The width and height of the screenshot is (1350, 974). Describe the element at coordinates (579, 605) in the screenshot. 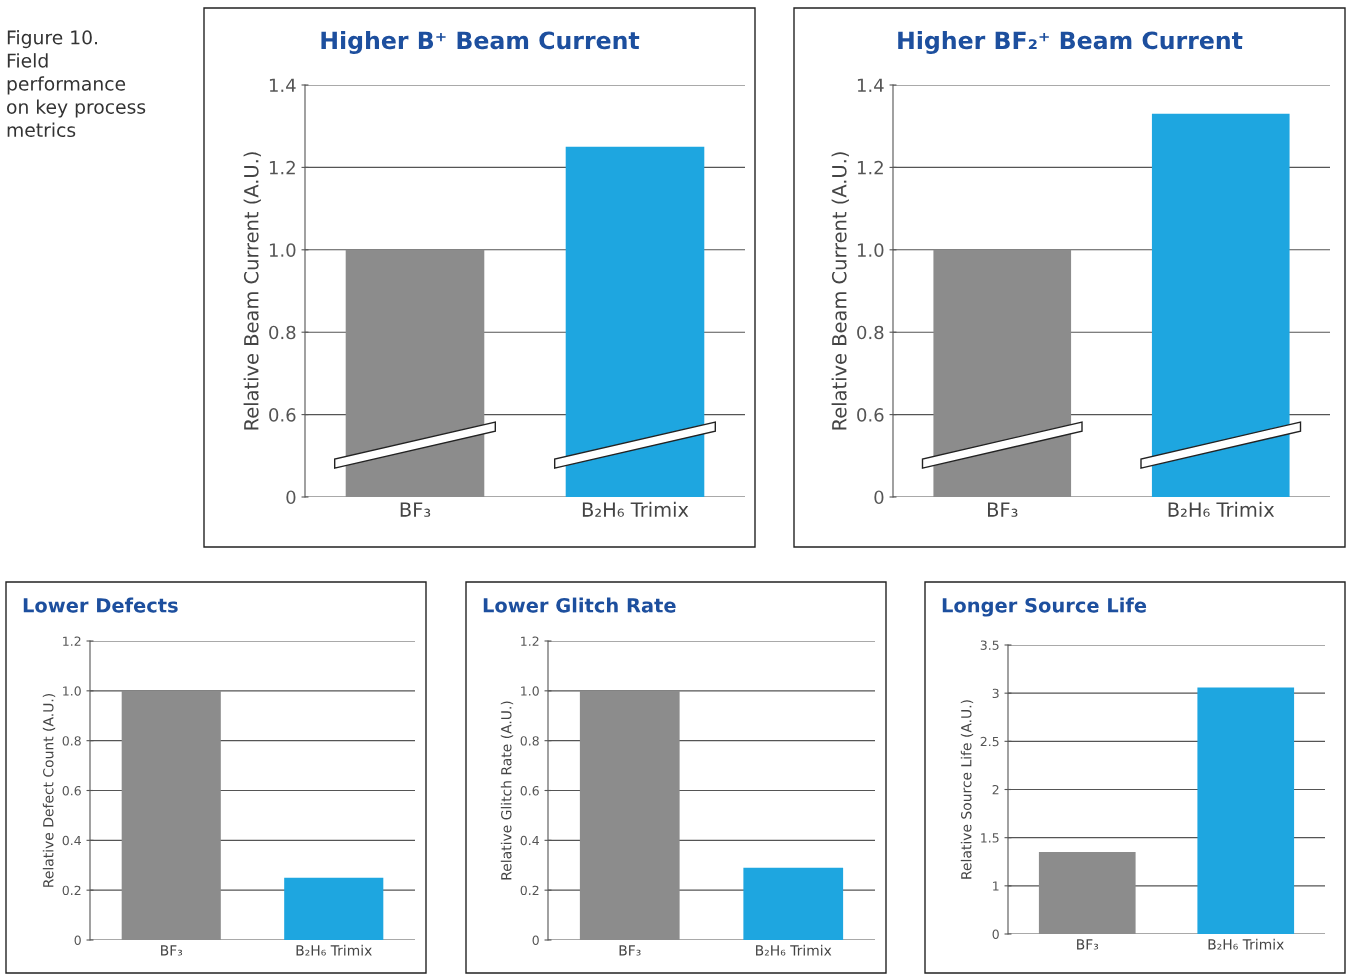

I see `chart-title: Lower Glitch Rate` at that location.